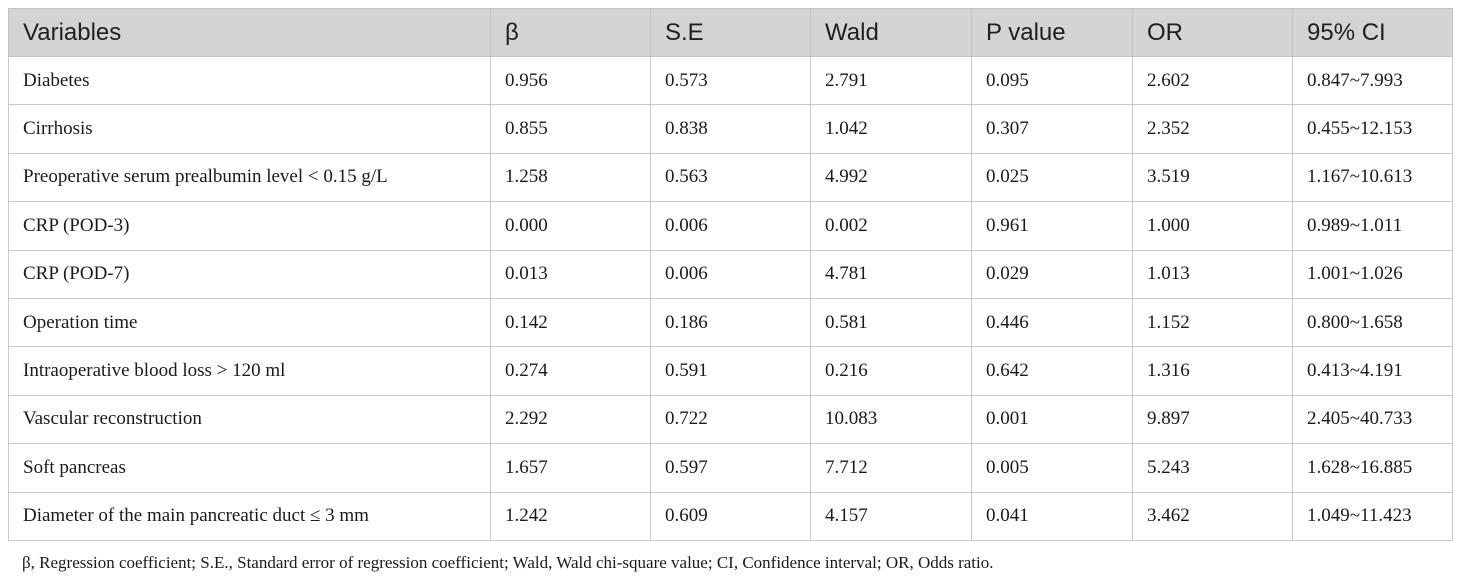 Image resolution: width=1460 pixels, height=580 pixels. What do you see at coordinates (891, 32) in the screenshot?
I see `header-wald: Wald` at bounding box center [891, 32].